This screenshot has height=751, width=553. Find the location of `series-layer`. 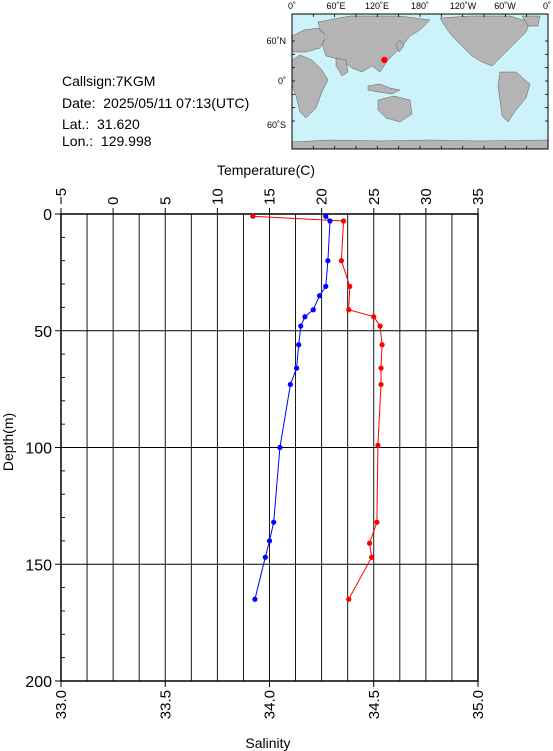

series-layer is located at coordinates (317, 407).